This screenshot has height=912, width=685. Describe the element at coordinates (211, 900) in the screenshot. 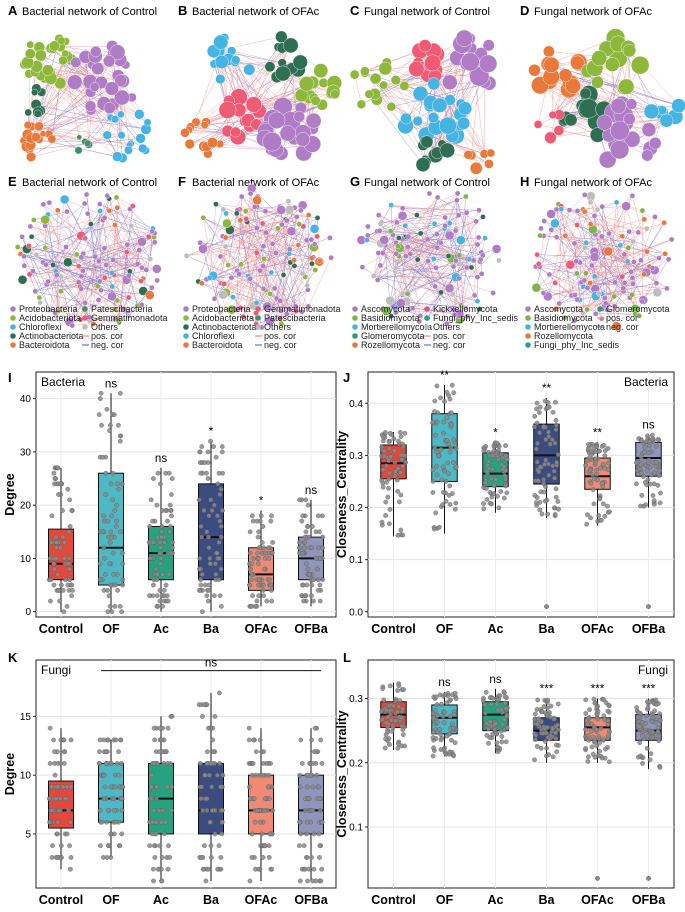

I see `x-tick-label: Ba` at that location.